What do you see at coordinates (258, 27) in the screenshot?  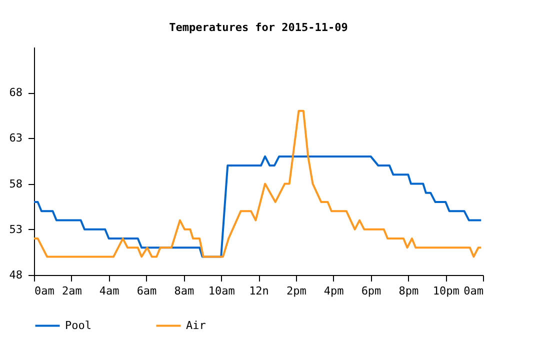 I see `chart-title: Temperatures for 2015-11-09` at bounding box center [258, 27].